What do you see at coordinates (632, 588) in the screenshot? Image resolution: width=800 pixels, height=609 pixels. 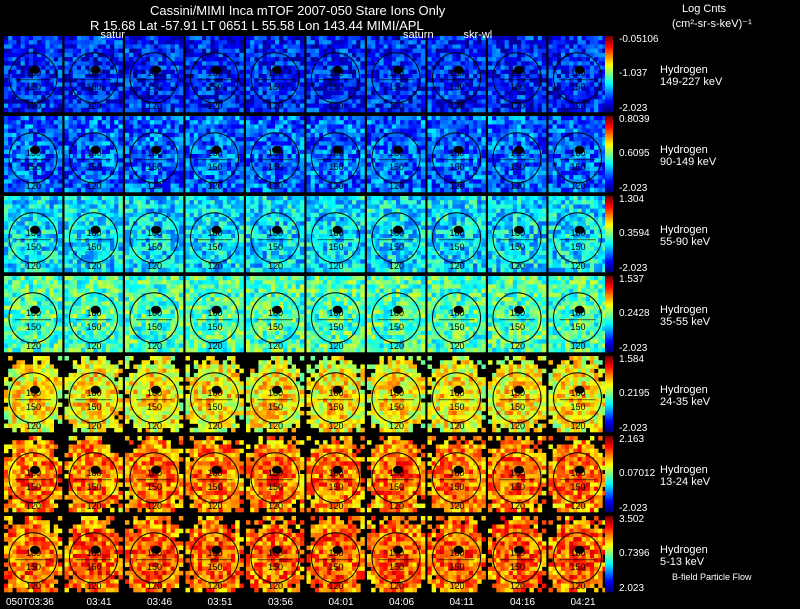 I see `colorbar-value: 2.023` at bounding box center [632, 588].